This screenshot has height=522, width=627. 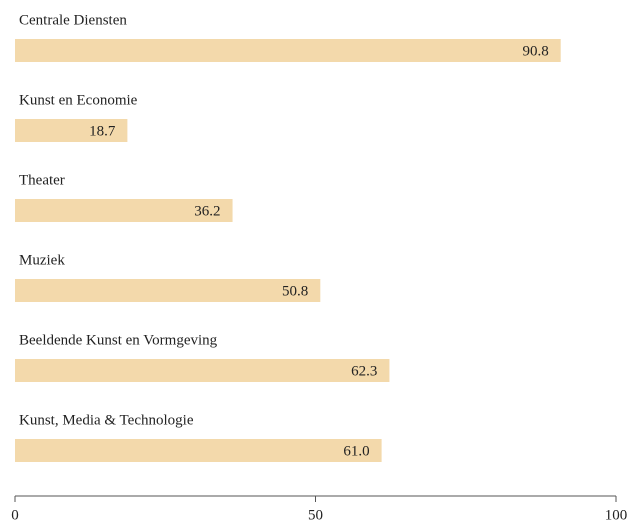 What do you see at coordinates (356, 451) in the screenshot?
I see `value-label: 61.0` at bounding box center [356, 451].